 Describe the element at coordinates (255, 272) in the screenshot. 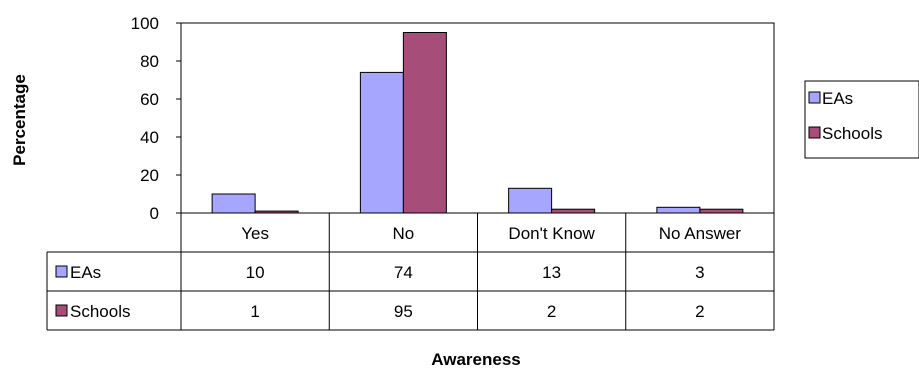

I see `data-value: 10` at that location.